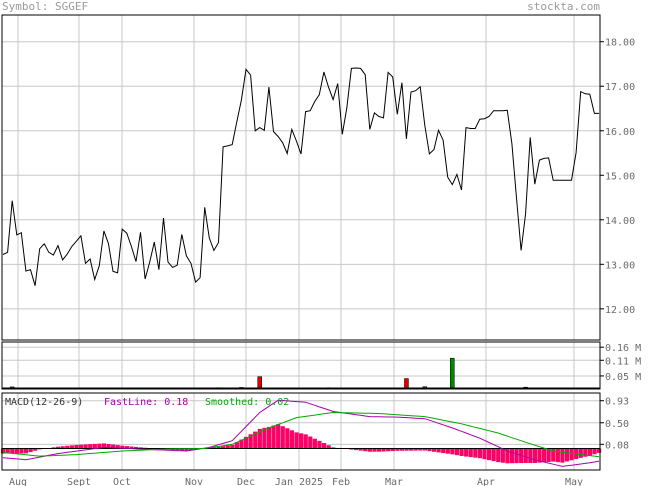 The image size is (655, 486). What do you see at coordinates (617, 402) in the screenshot?
I see `macd-tick-label: 0.93` at bounding box center [617, 402].